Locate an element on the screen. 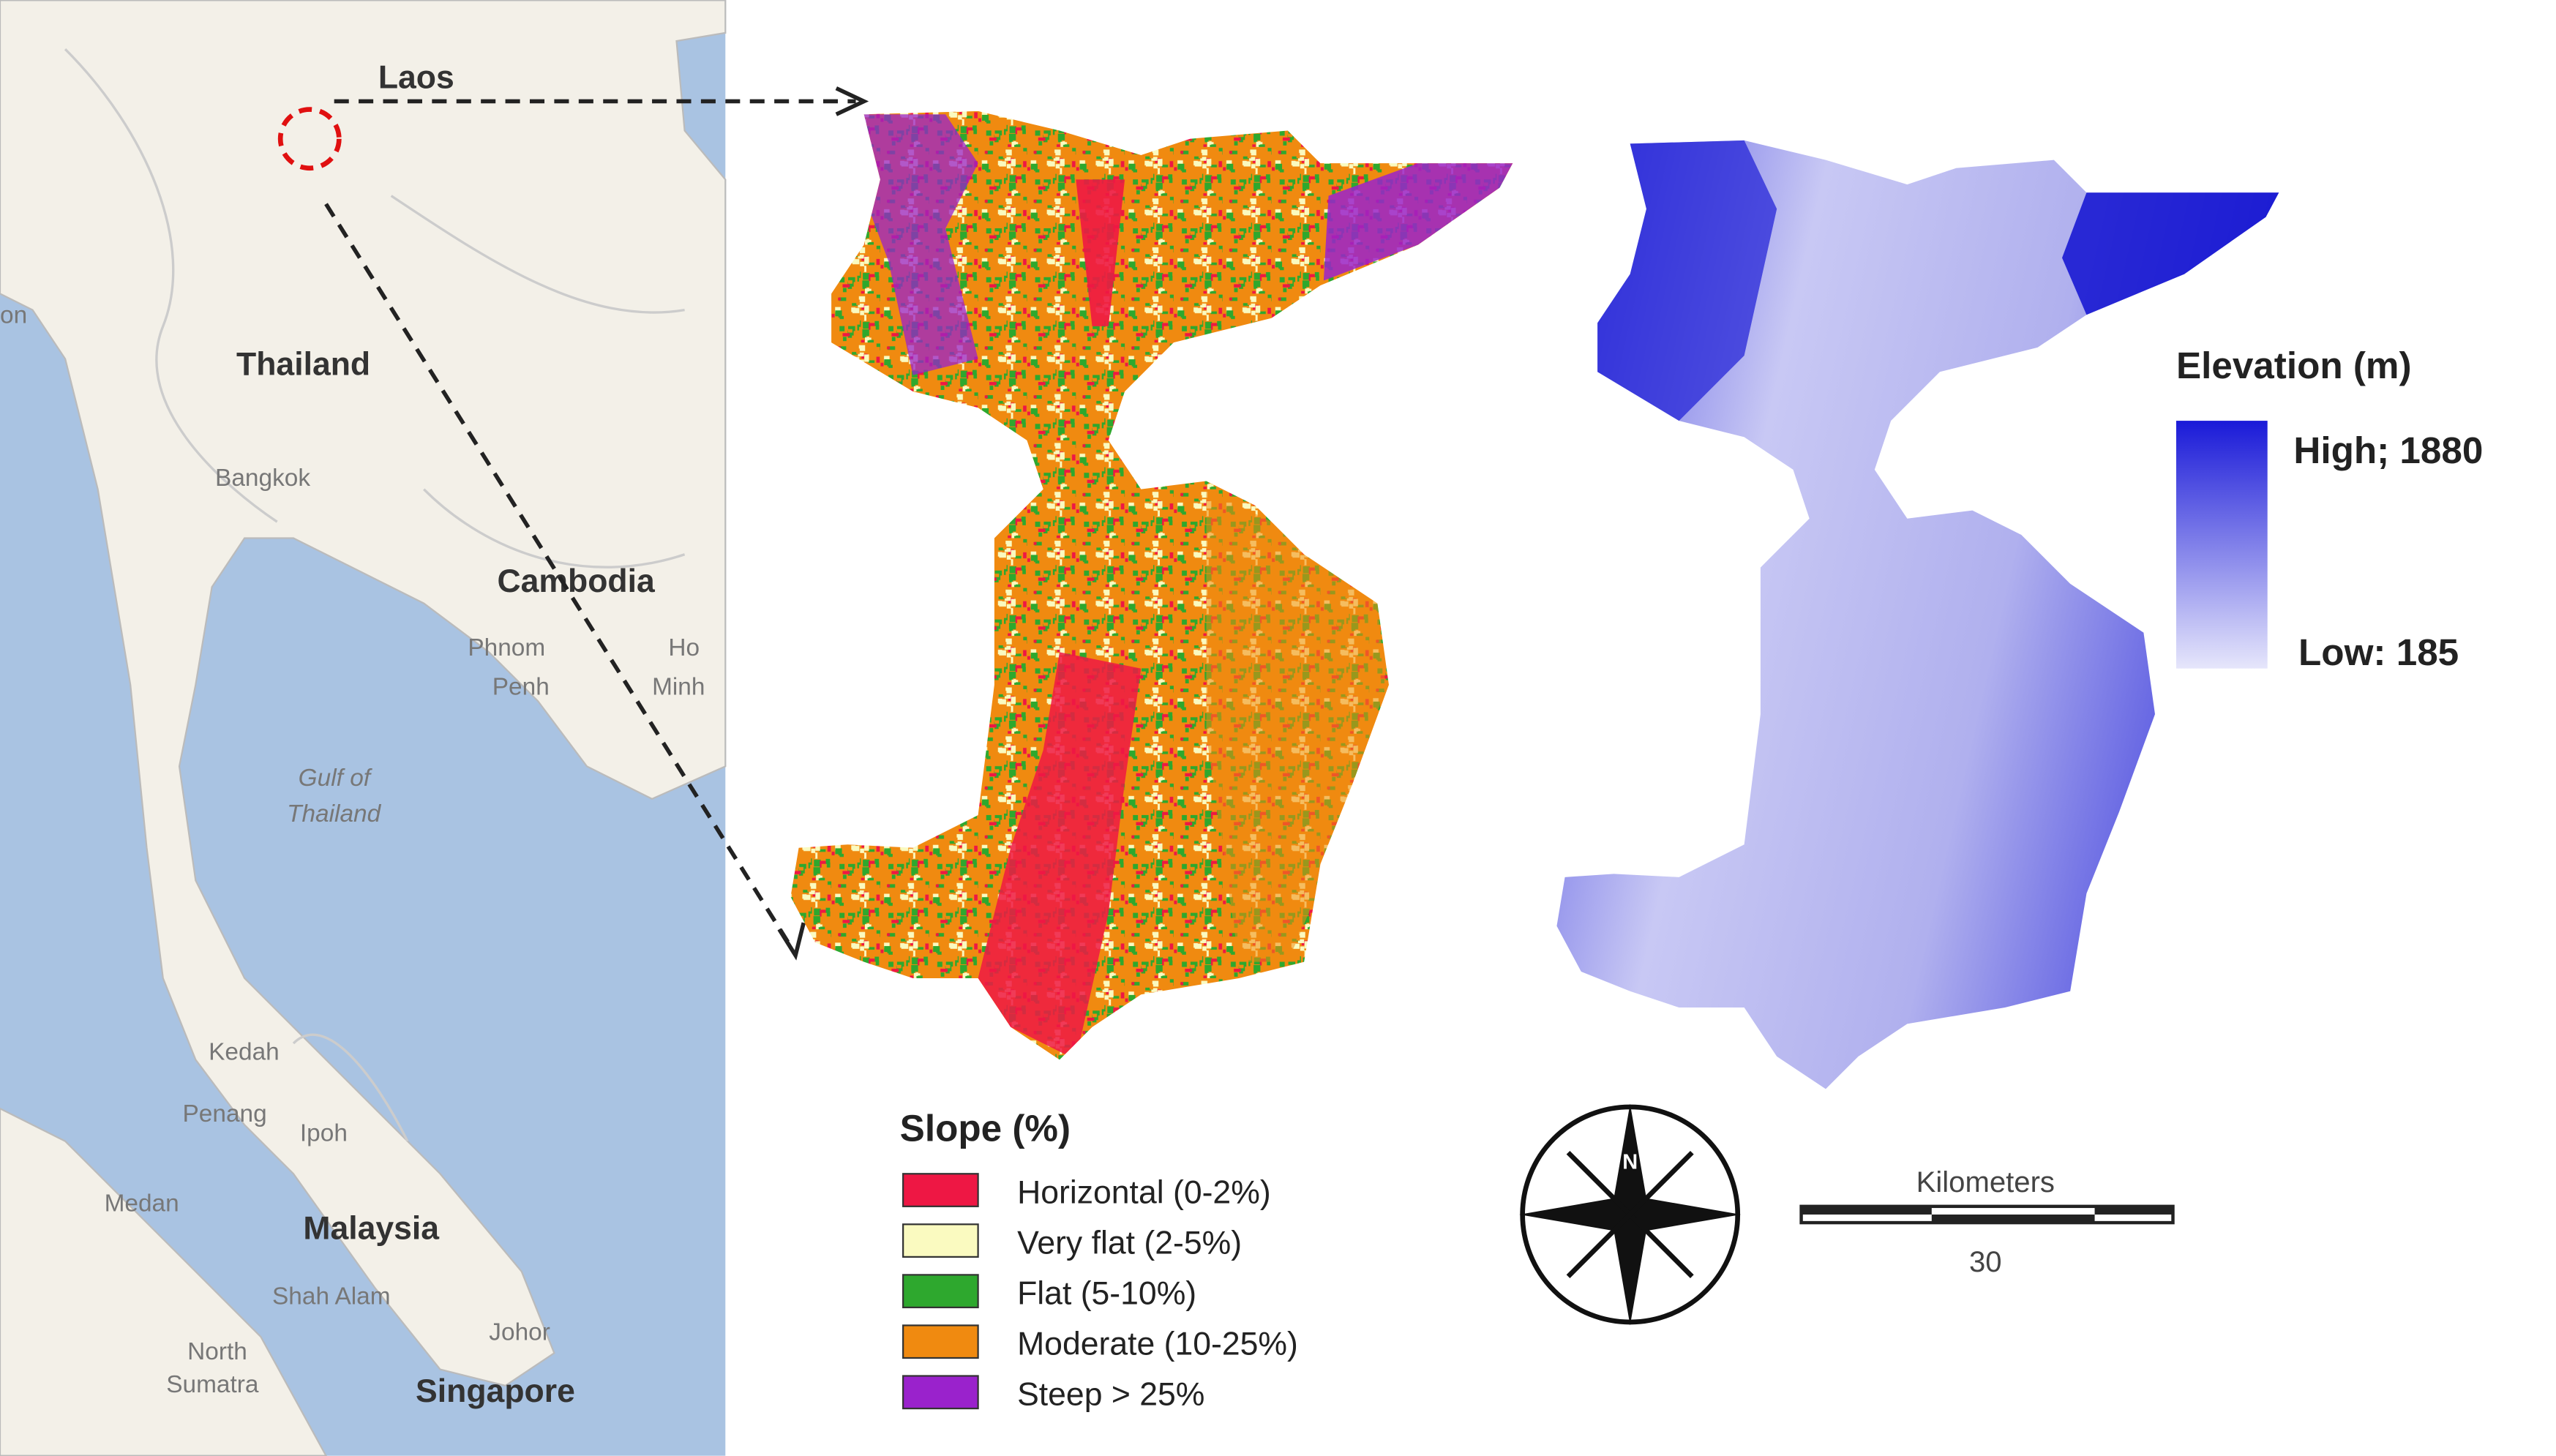  elevation-legend: Elevation (m) High; 1880 Low: 185 is located at coordinates (2329, 509).